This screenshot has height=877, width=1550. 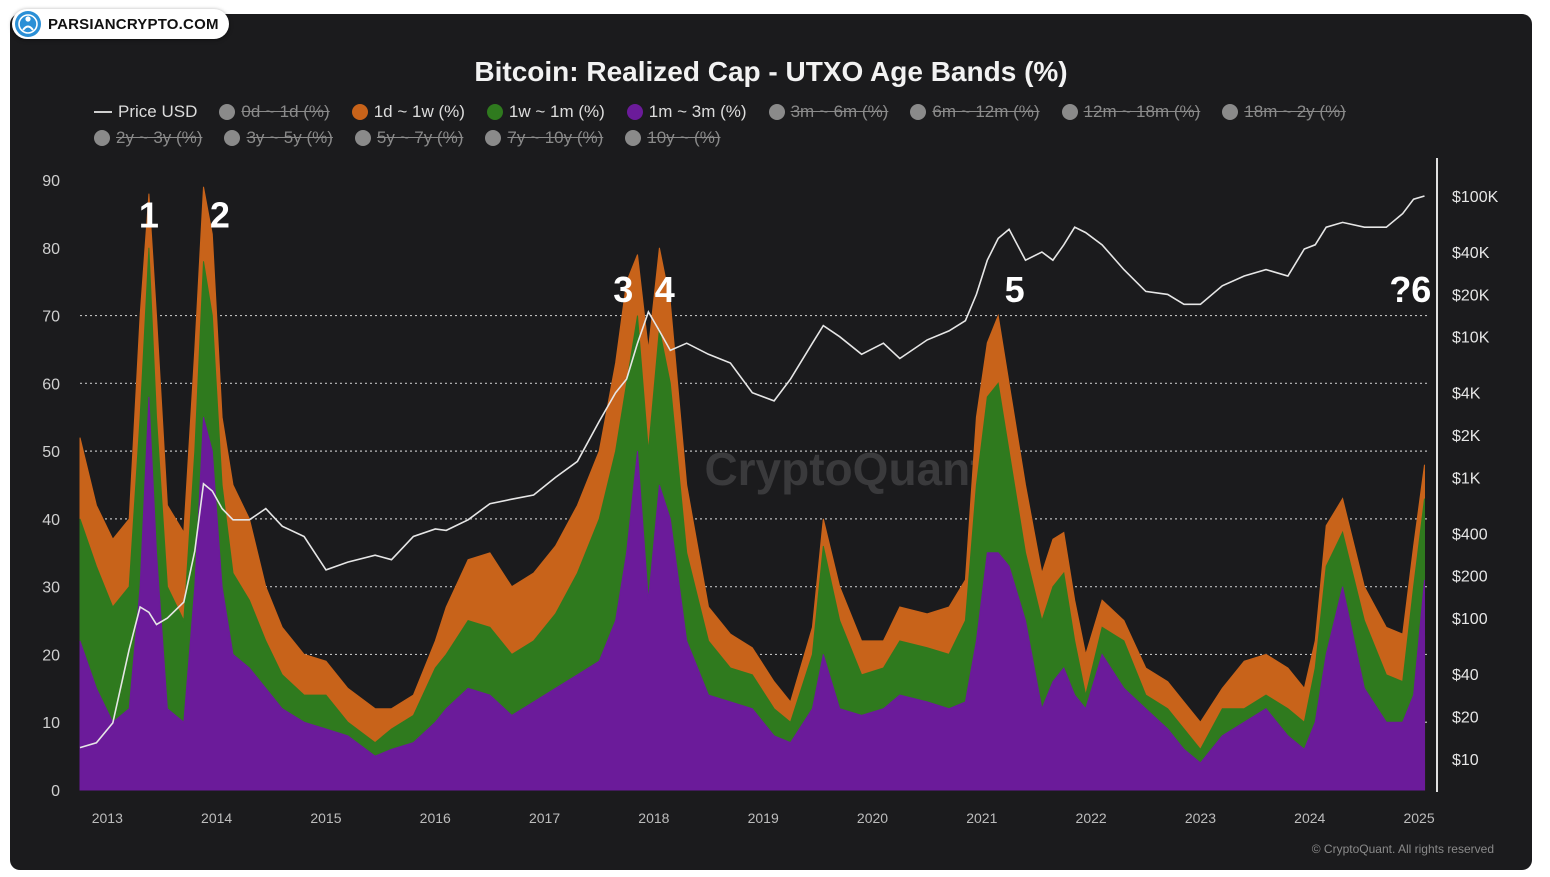 I want to click on y-left-tick-label: 80, so click(x=51, y=249).